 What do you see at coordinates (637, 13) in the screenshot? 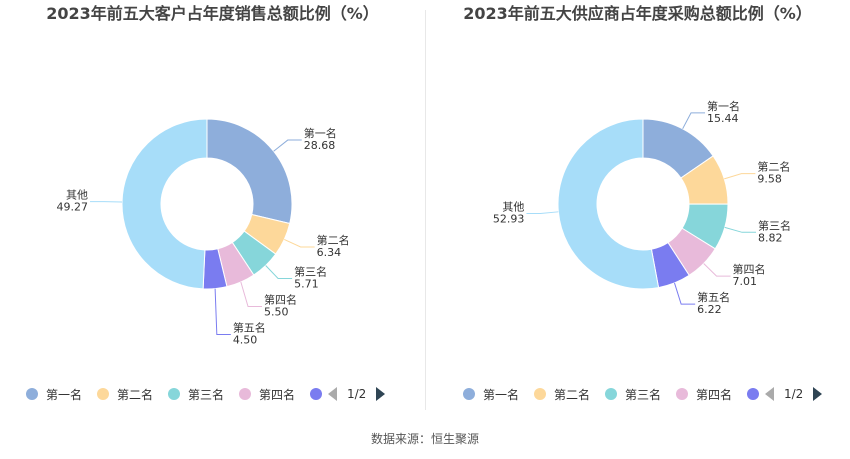
I see `chart-title: 2023年前五大供应商占年度采购总额比例（%）` at bounding box center [637, 13].